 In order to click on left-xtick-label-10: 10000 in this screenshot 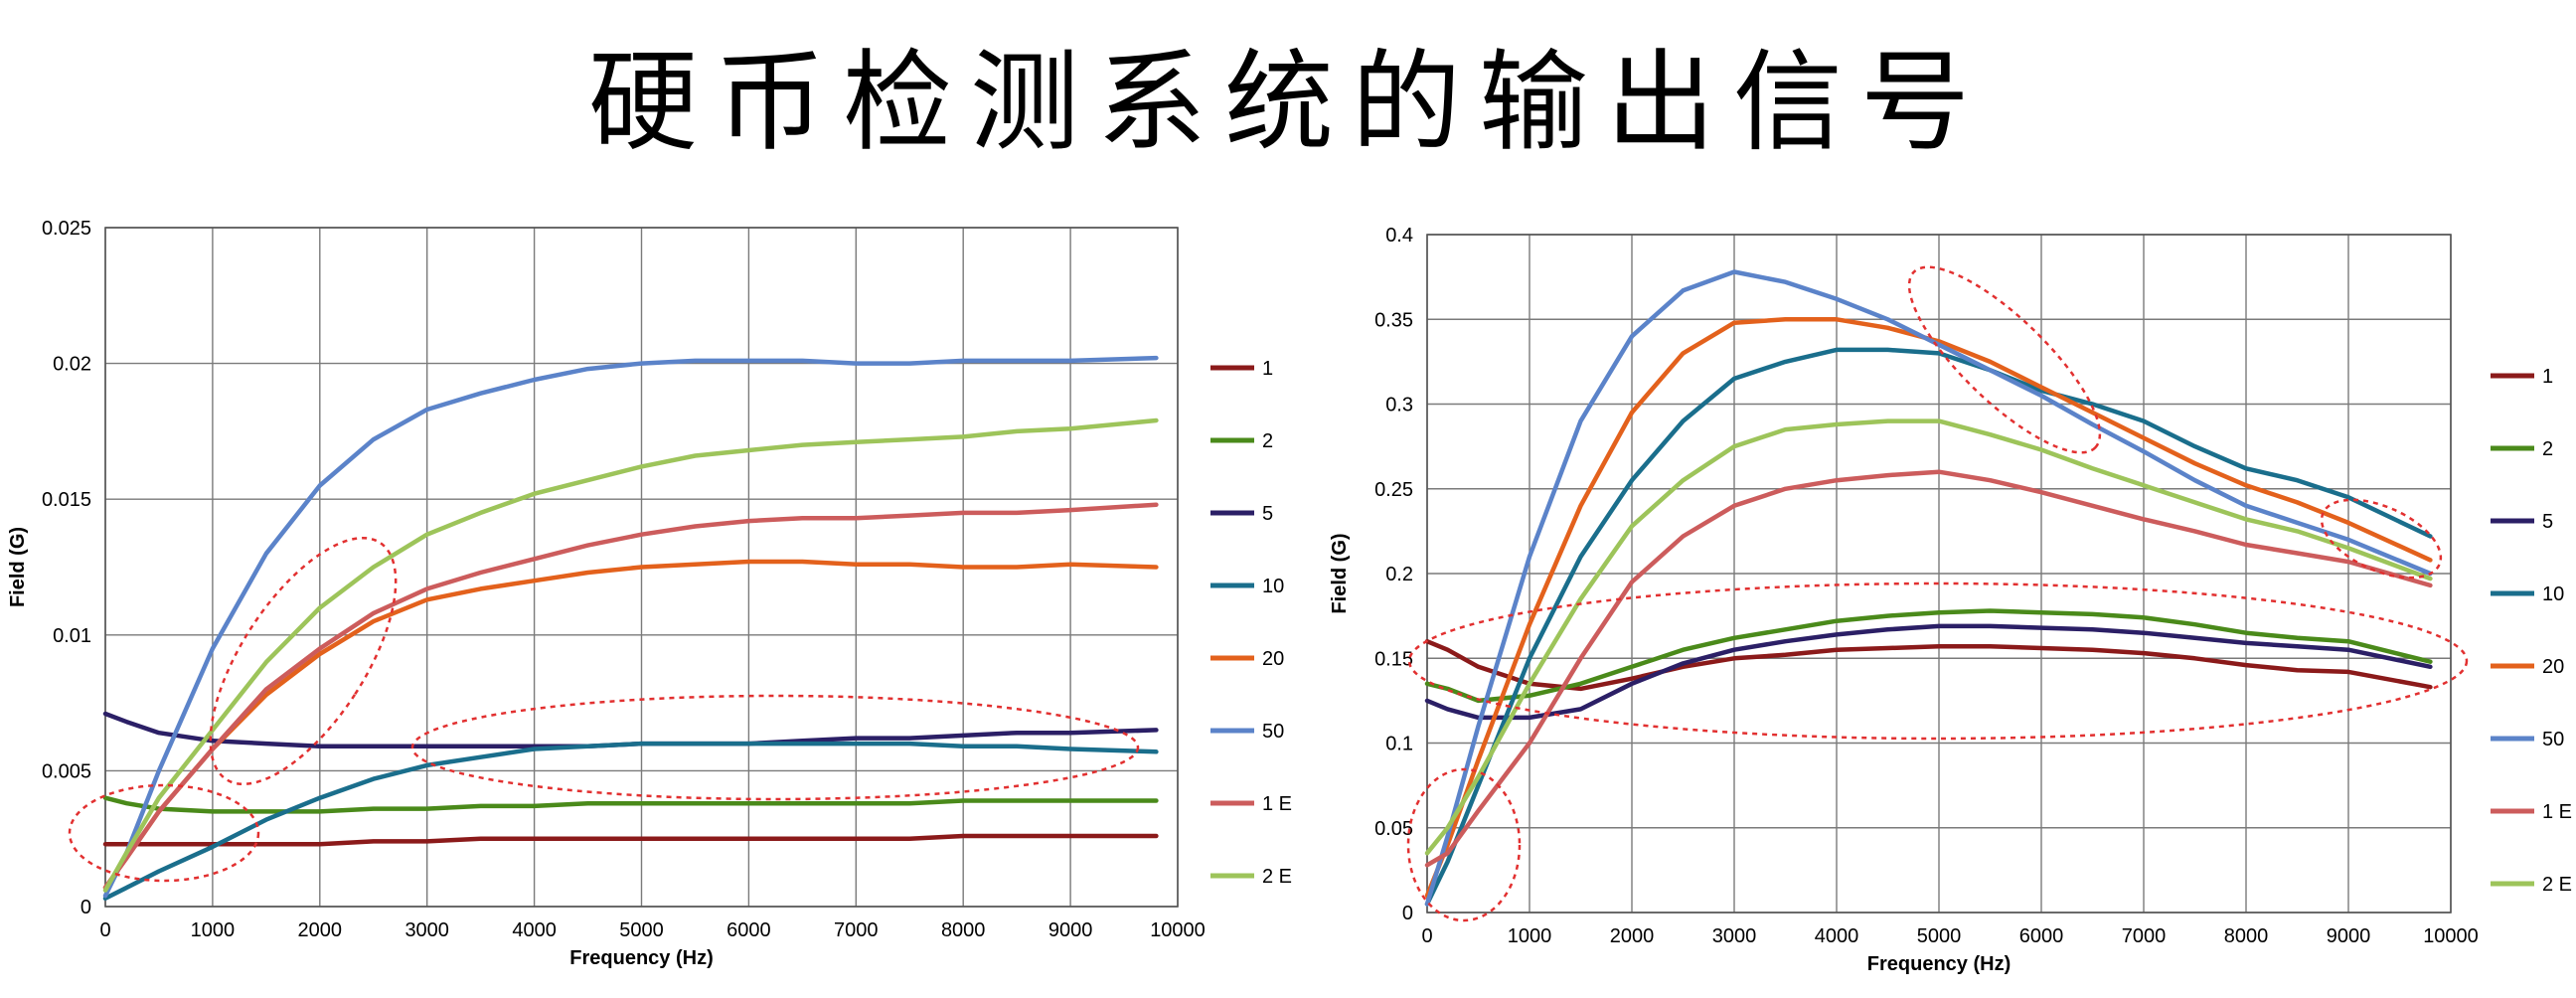, I will do `click(1178, 930)`.